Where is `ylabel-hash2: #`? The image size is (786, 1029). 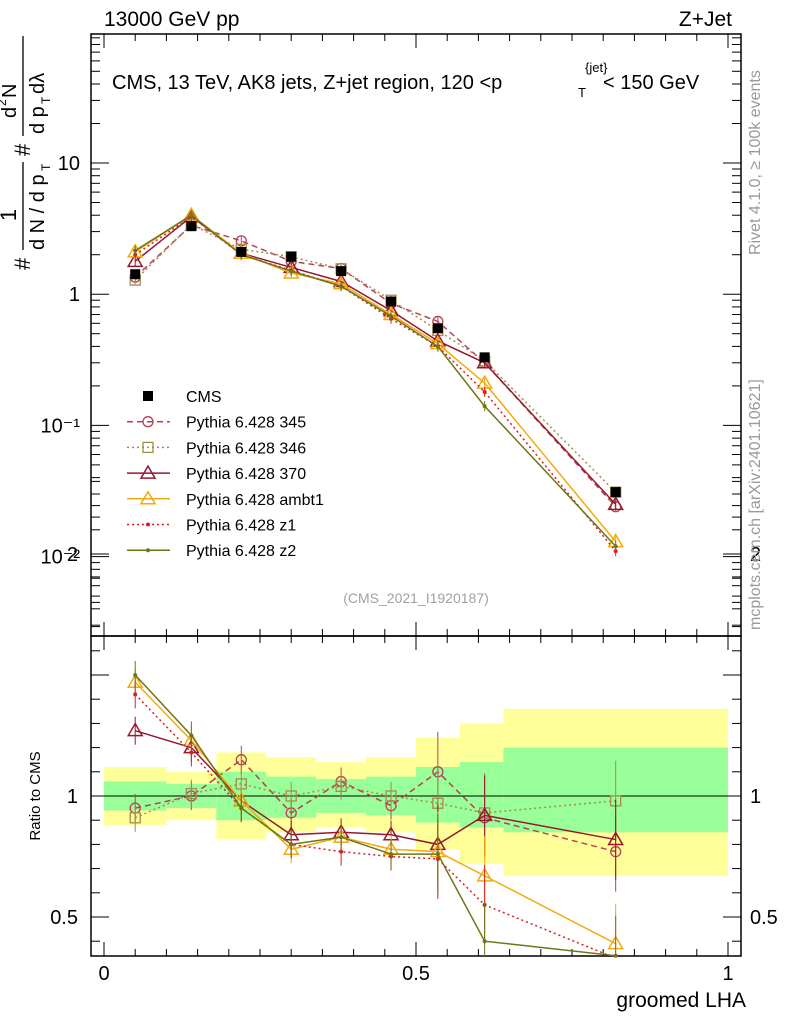
ylabel-hash2: # is located at coordinates (22, 149).